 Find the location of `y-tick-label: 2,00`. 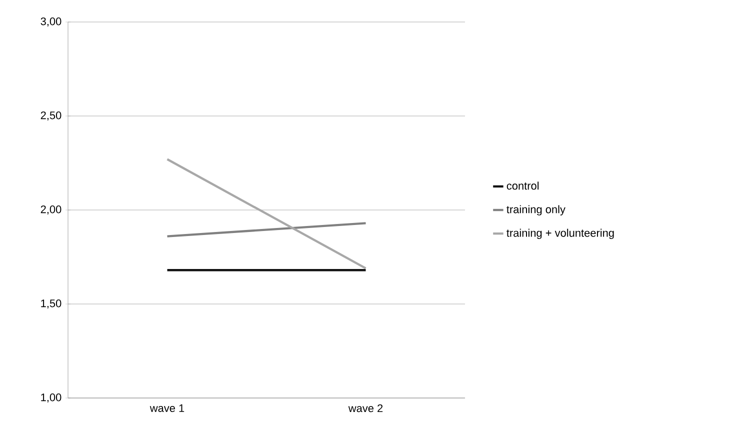

y-tick-label: 2,00 is located at coordinates (51, 210).